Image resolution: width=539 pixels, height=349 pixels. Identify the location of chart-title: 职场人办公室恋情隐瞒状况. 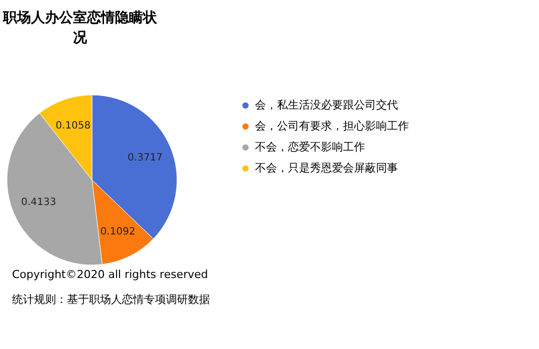
(80, 27).